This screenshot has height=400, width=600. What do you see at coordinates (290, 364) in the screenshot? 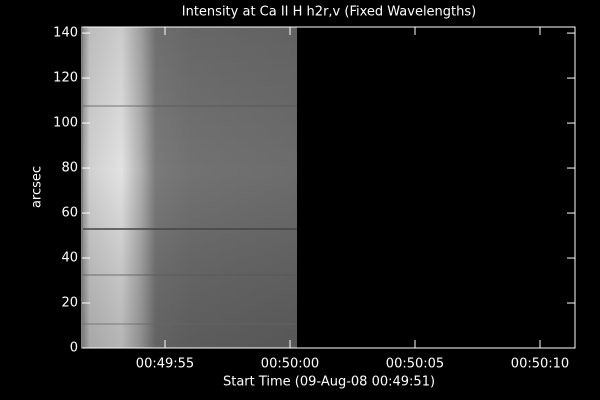
I see `x-tick-label: 00:50:00` at bounding box center [290, 364].